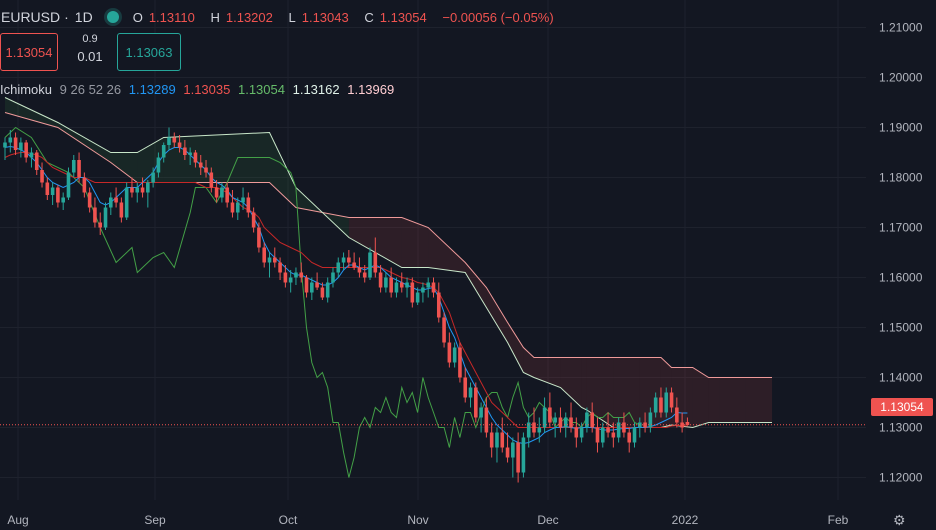 The image size is (936, 530). Describe the element at coordinates (547, 520) in the screenshot. I see `x-tick-label: Dec` at that location.